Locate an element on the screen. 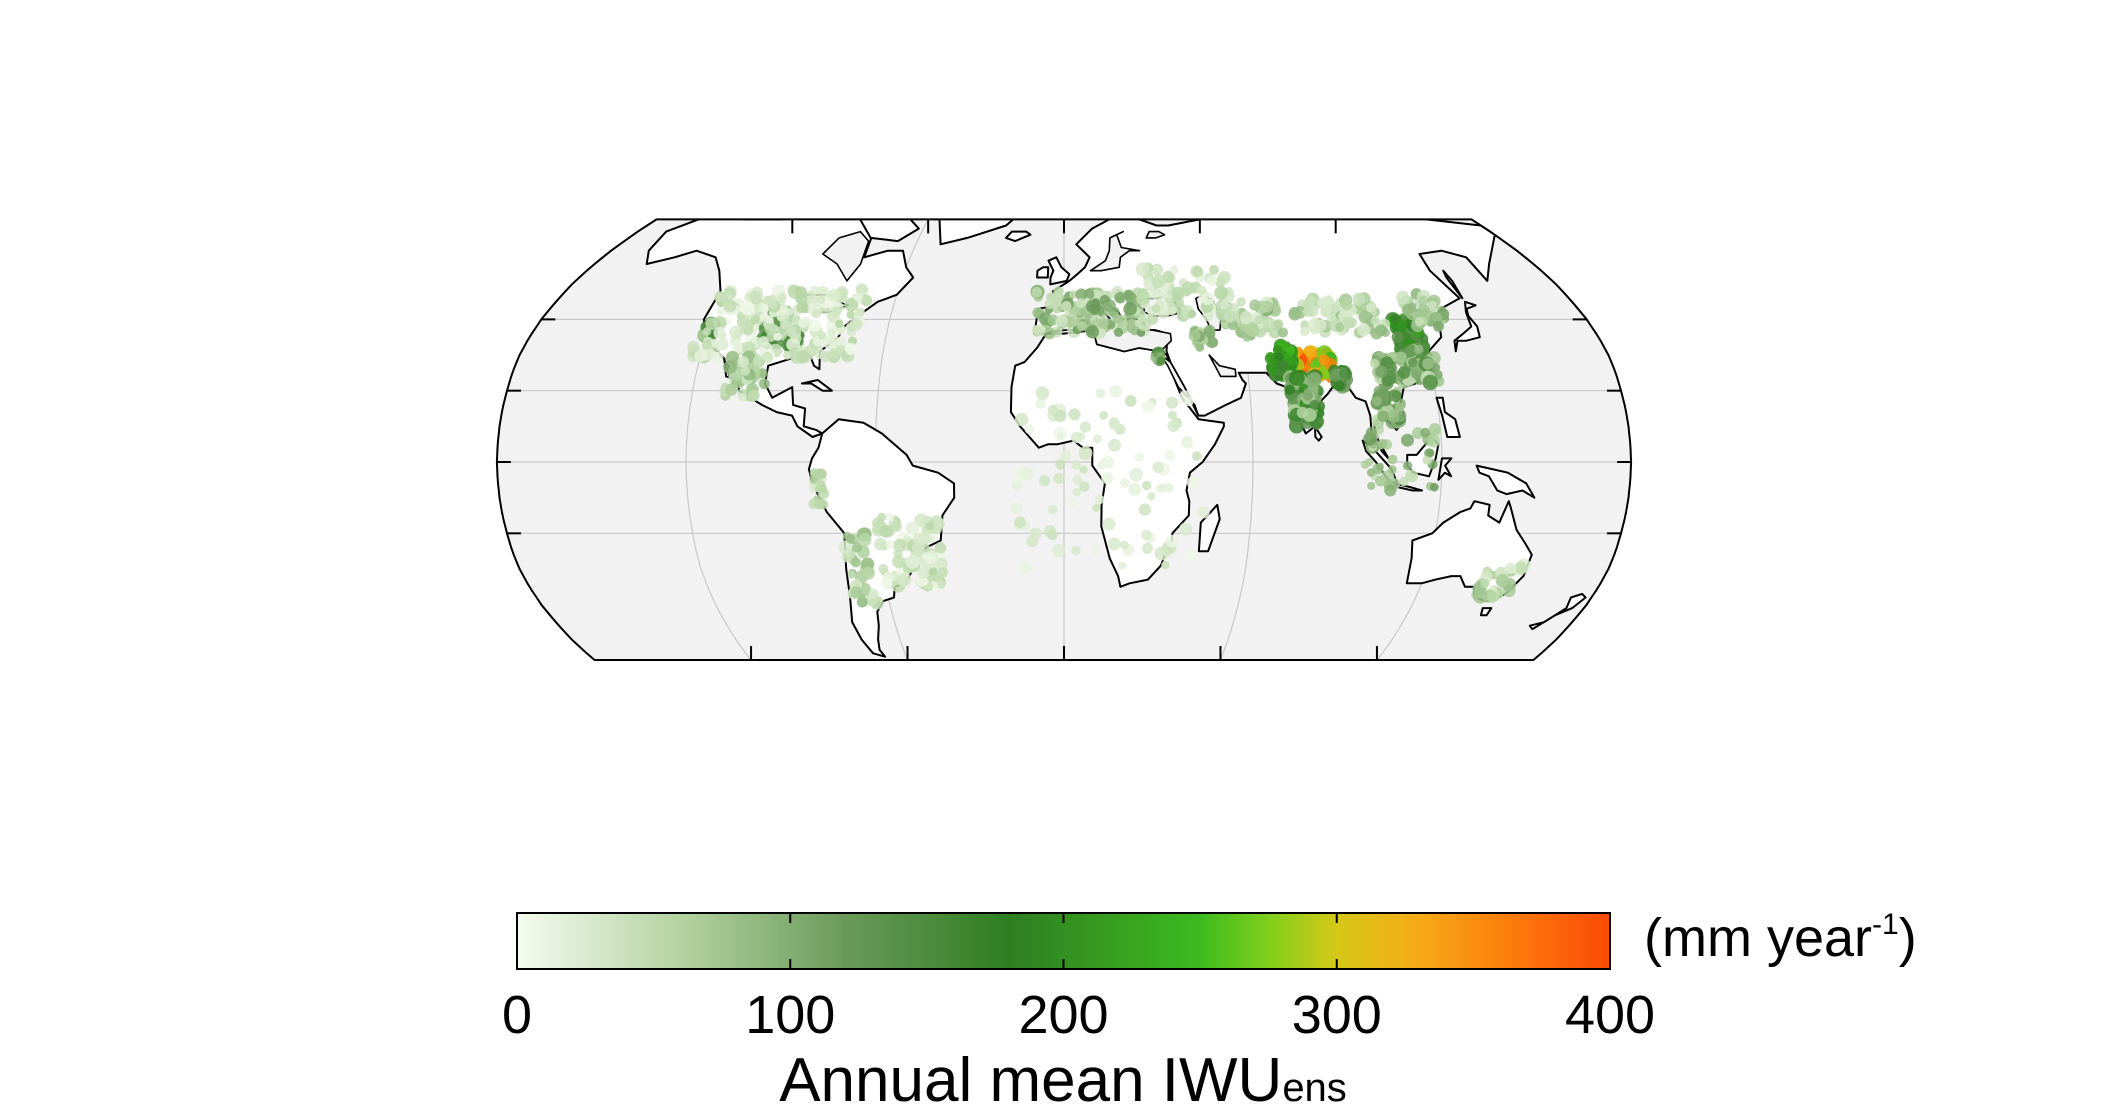  landmass-greenland is located at coordinates (974, 232).